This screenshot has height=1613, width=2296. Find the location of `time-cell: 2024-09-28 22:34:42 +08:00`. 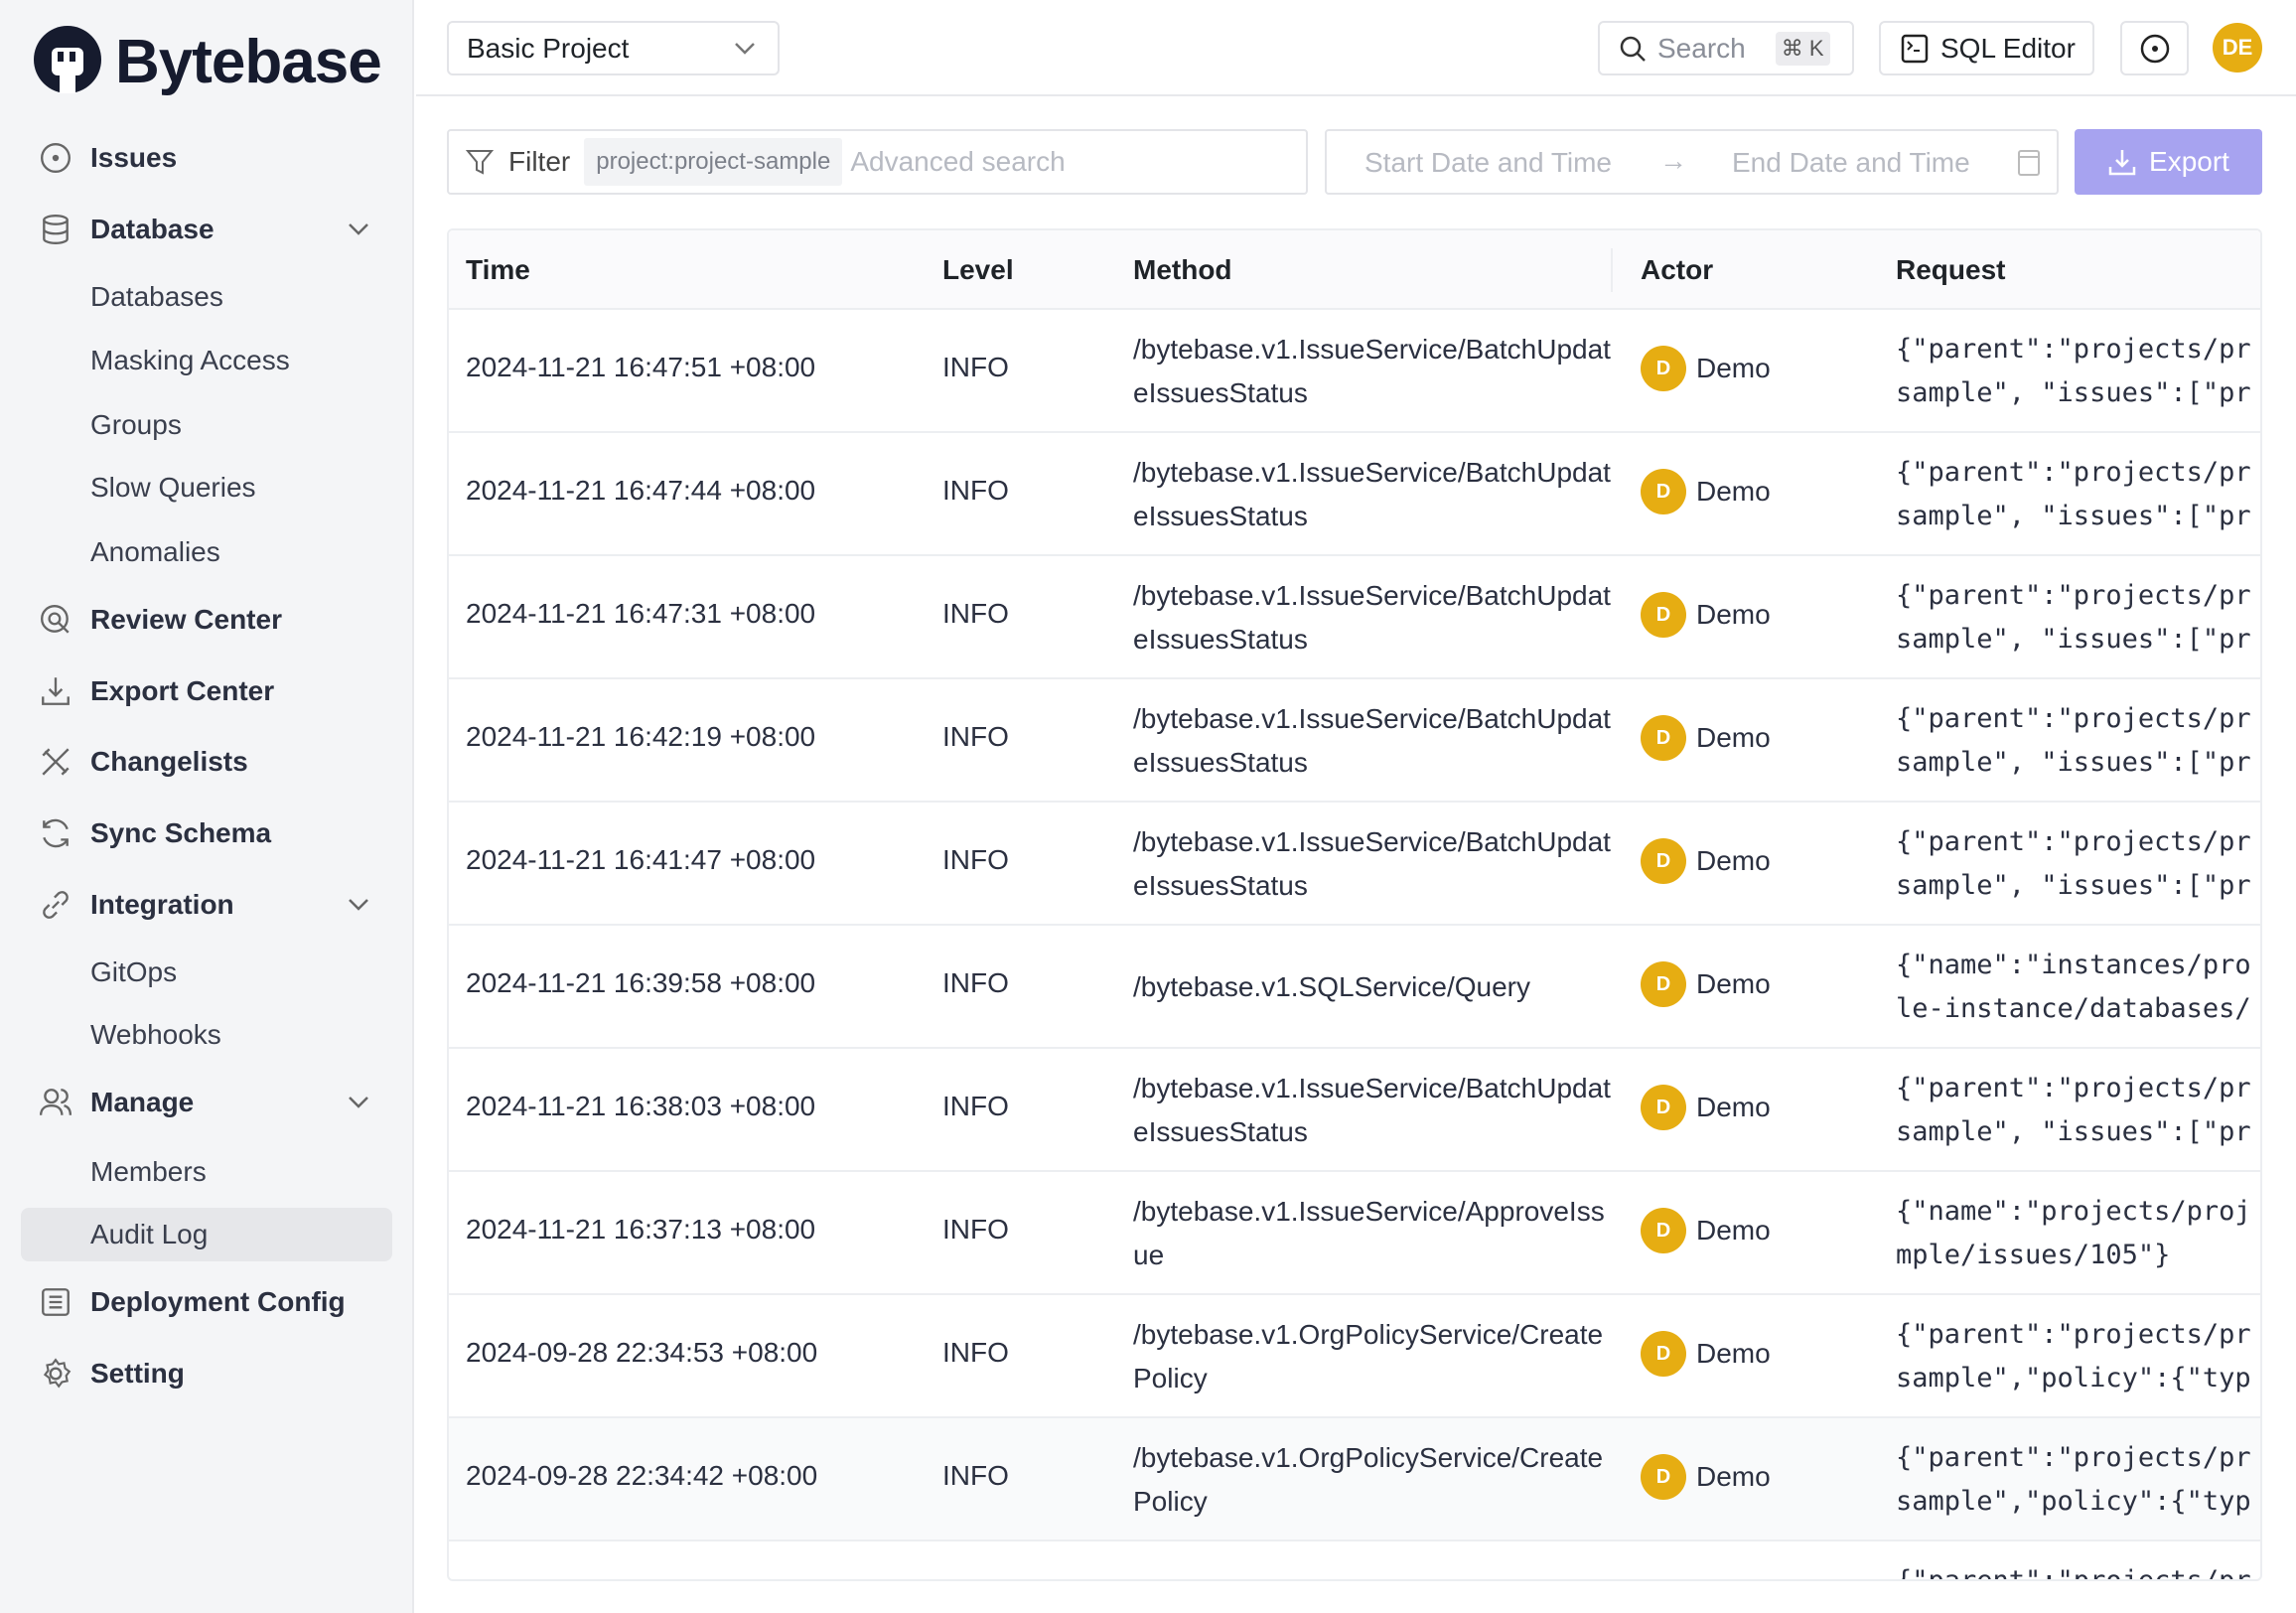

time-cell: 2024-09-28 22:34:42 +08:00 is located at coordinates (642, 1475).